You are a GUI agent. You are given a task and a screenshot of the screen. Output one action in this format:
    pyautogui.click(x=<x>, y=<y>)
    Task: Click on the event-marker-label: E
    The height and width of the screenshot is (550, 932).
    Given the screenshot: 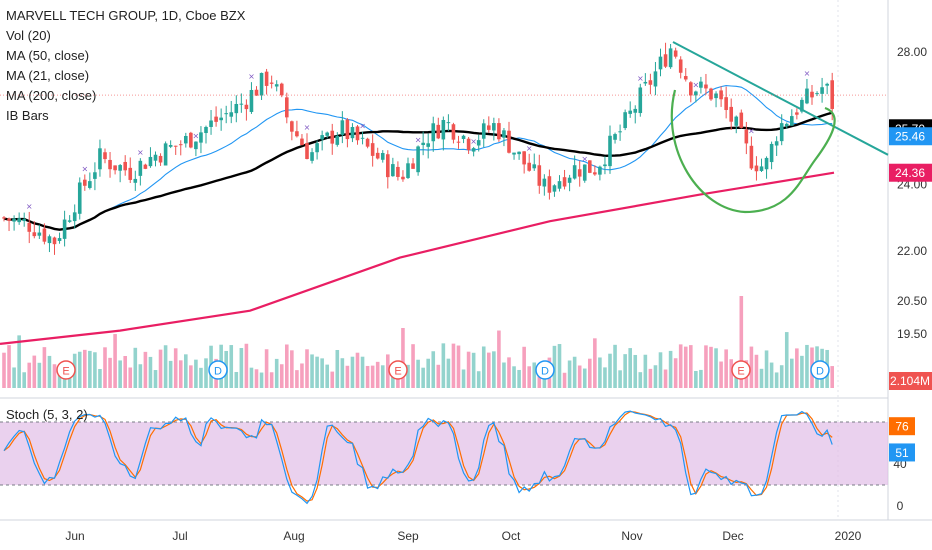 What is the action you would take?
    pyautogui.click(x=397, y=372)
    